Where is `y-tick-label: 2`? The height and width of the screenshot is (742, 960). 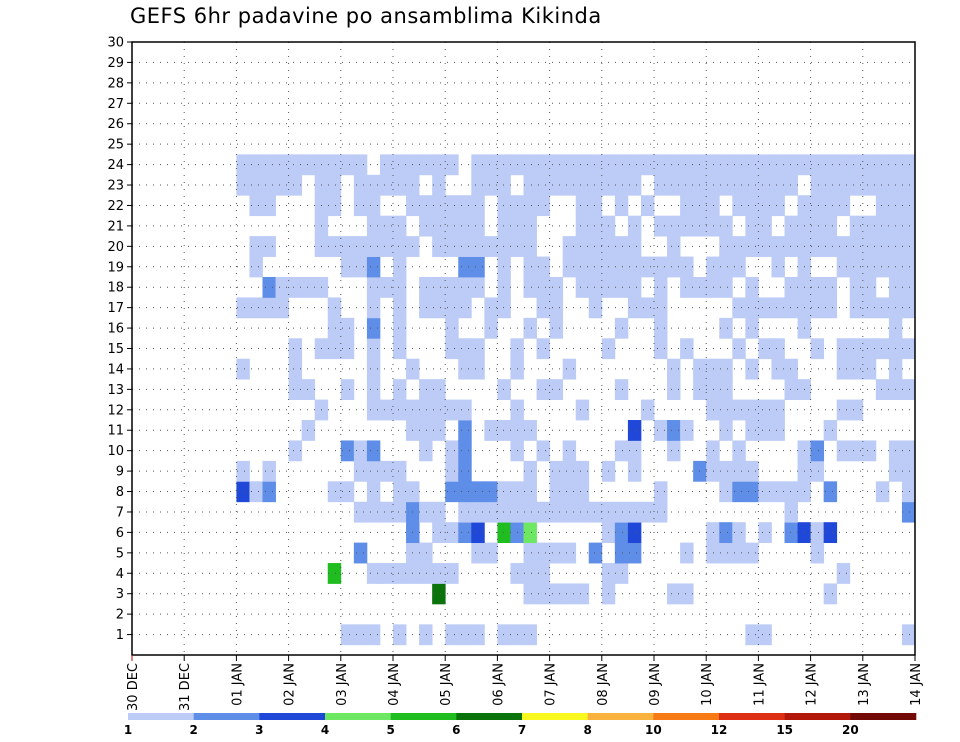
y-tick-label: 2 is located at coordinates (120, 615).